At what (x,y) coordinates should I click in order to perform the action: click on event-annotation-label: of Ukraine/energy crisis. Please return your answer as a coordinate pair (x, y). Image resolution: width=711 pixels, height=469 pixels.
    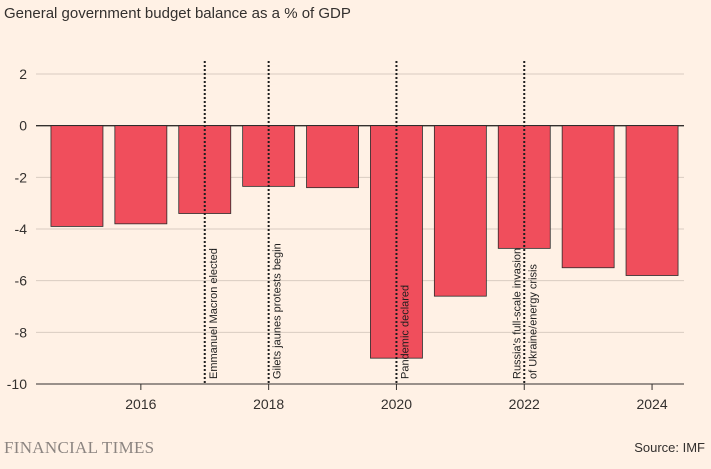
    Looking at the image, I should click on (533, 321).